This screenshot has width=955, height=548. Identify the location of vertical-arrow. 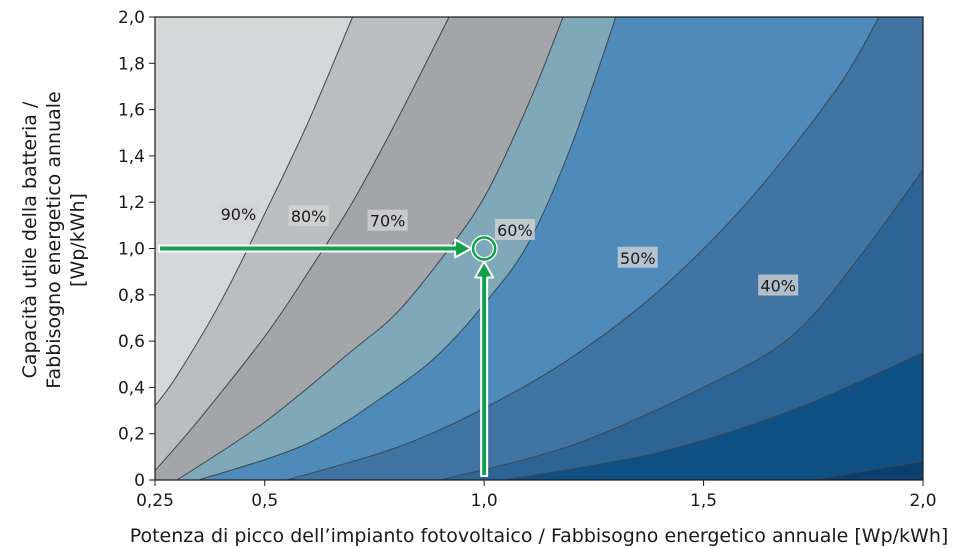
(484, 368).